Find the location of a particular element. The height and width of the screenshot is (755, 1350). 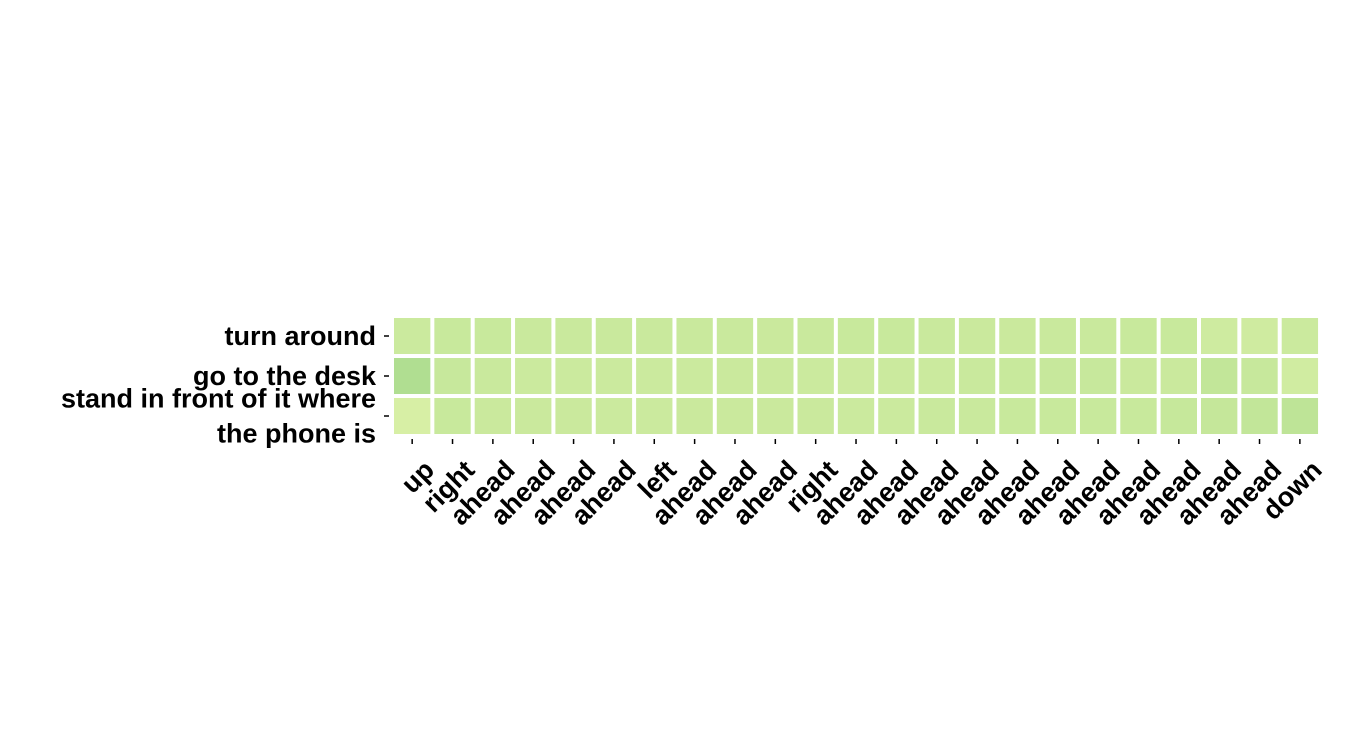

y-tick-label: turn around is located at coordinates (300, 336).